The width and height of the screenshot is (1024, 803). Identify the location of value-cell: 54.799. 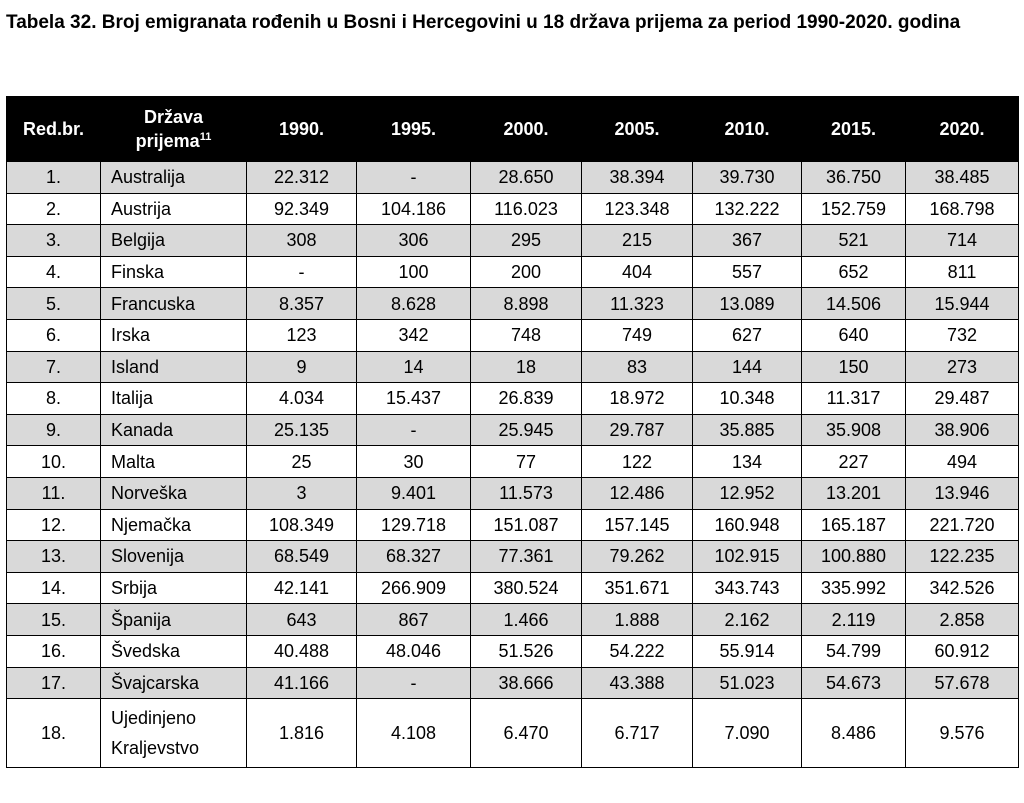
(853, 651).